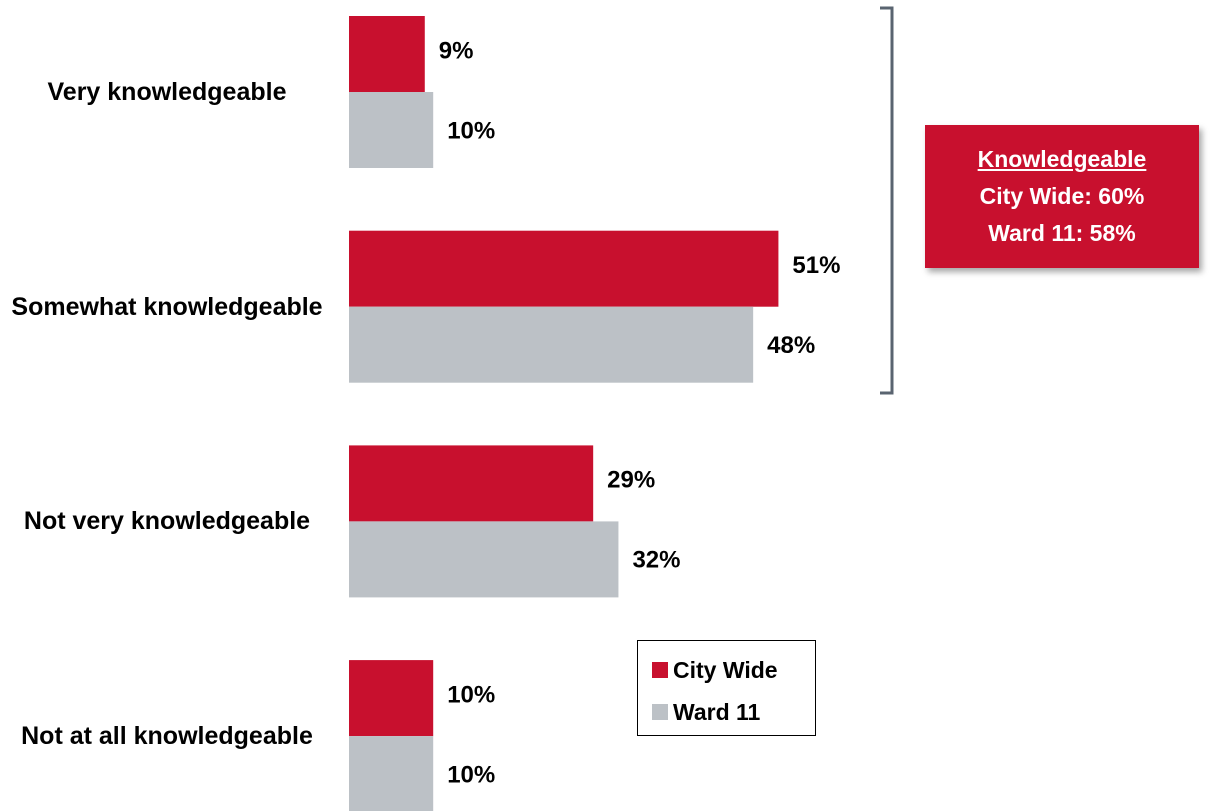 The width and height of the screenshot is (1213, 811). Describe the element at coordinates (167, 92) in the screenshot. I see `category-label: Very knowledgeable` at that location.